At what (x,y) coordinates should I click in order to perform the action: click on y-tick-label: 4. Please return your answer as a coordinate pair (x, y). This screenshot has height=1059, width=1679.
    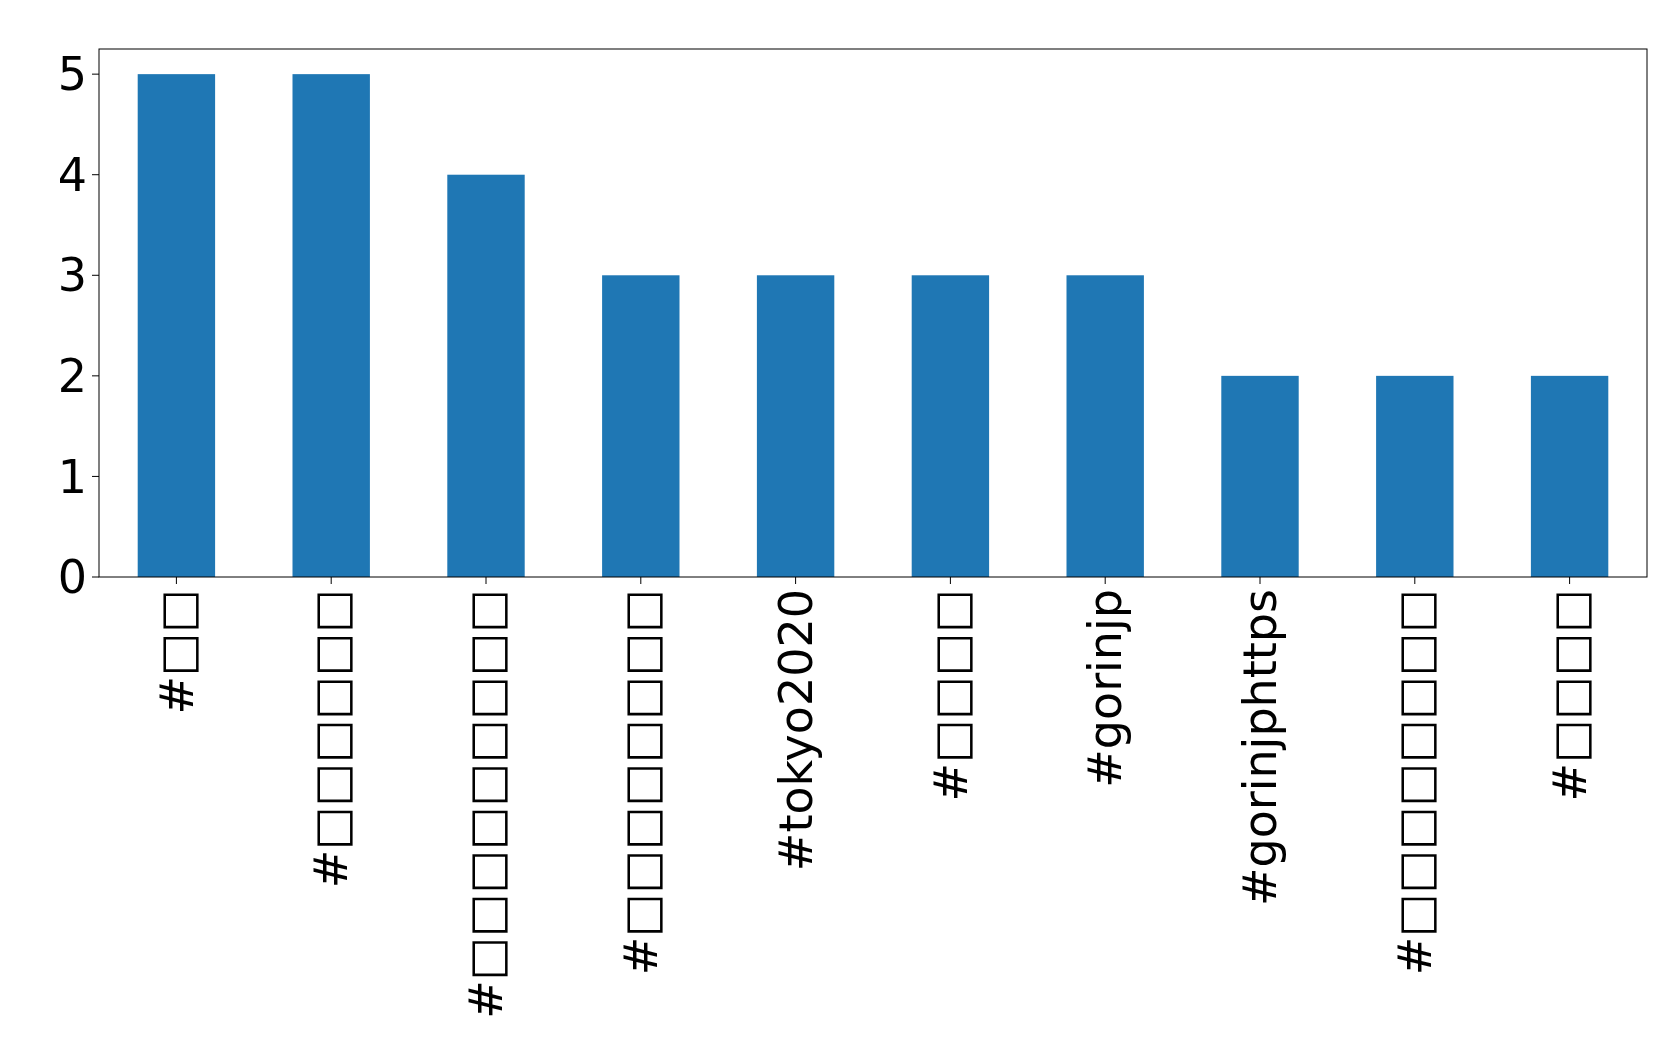
    Looking at the image, I should click on (72, 174).